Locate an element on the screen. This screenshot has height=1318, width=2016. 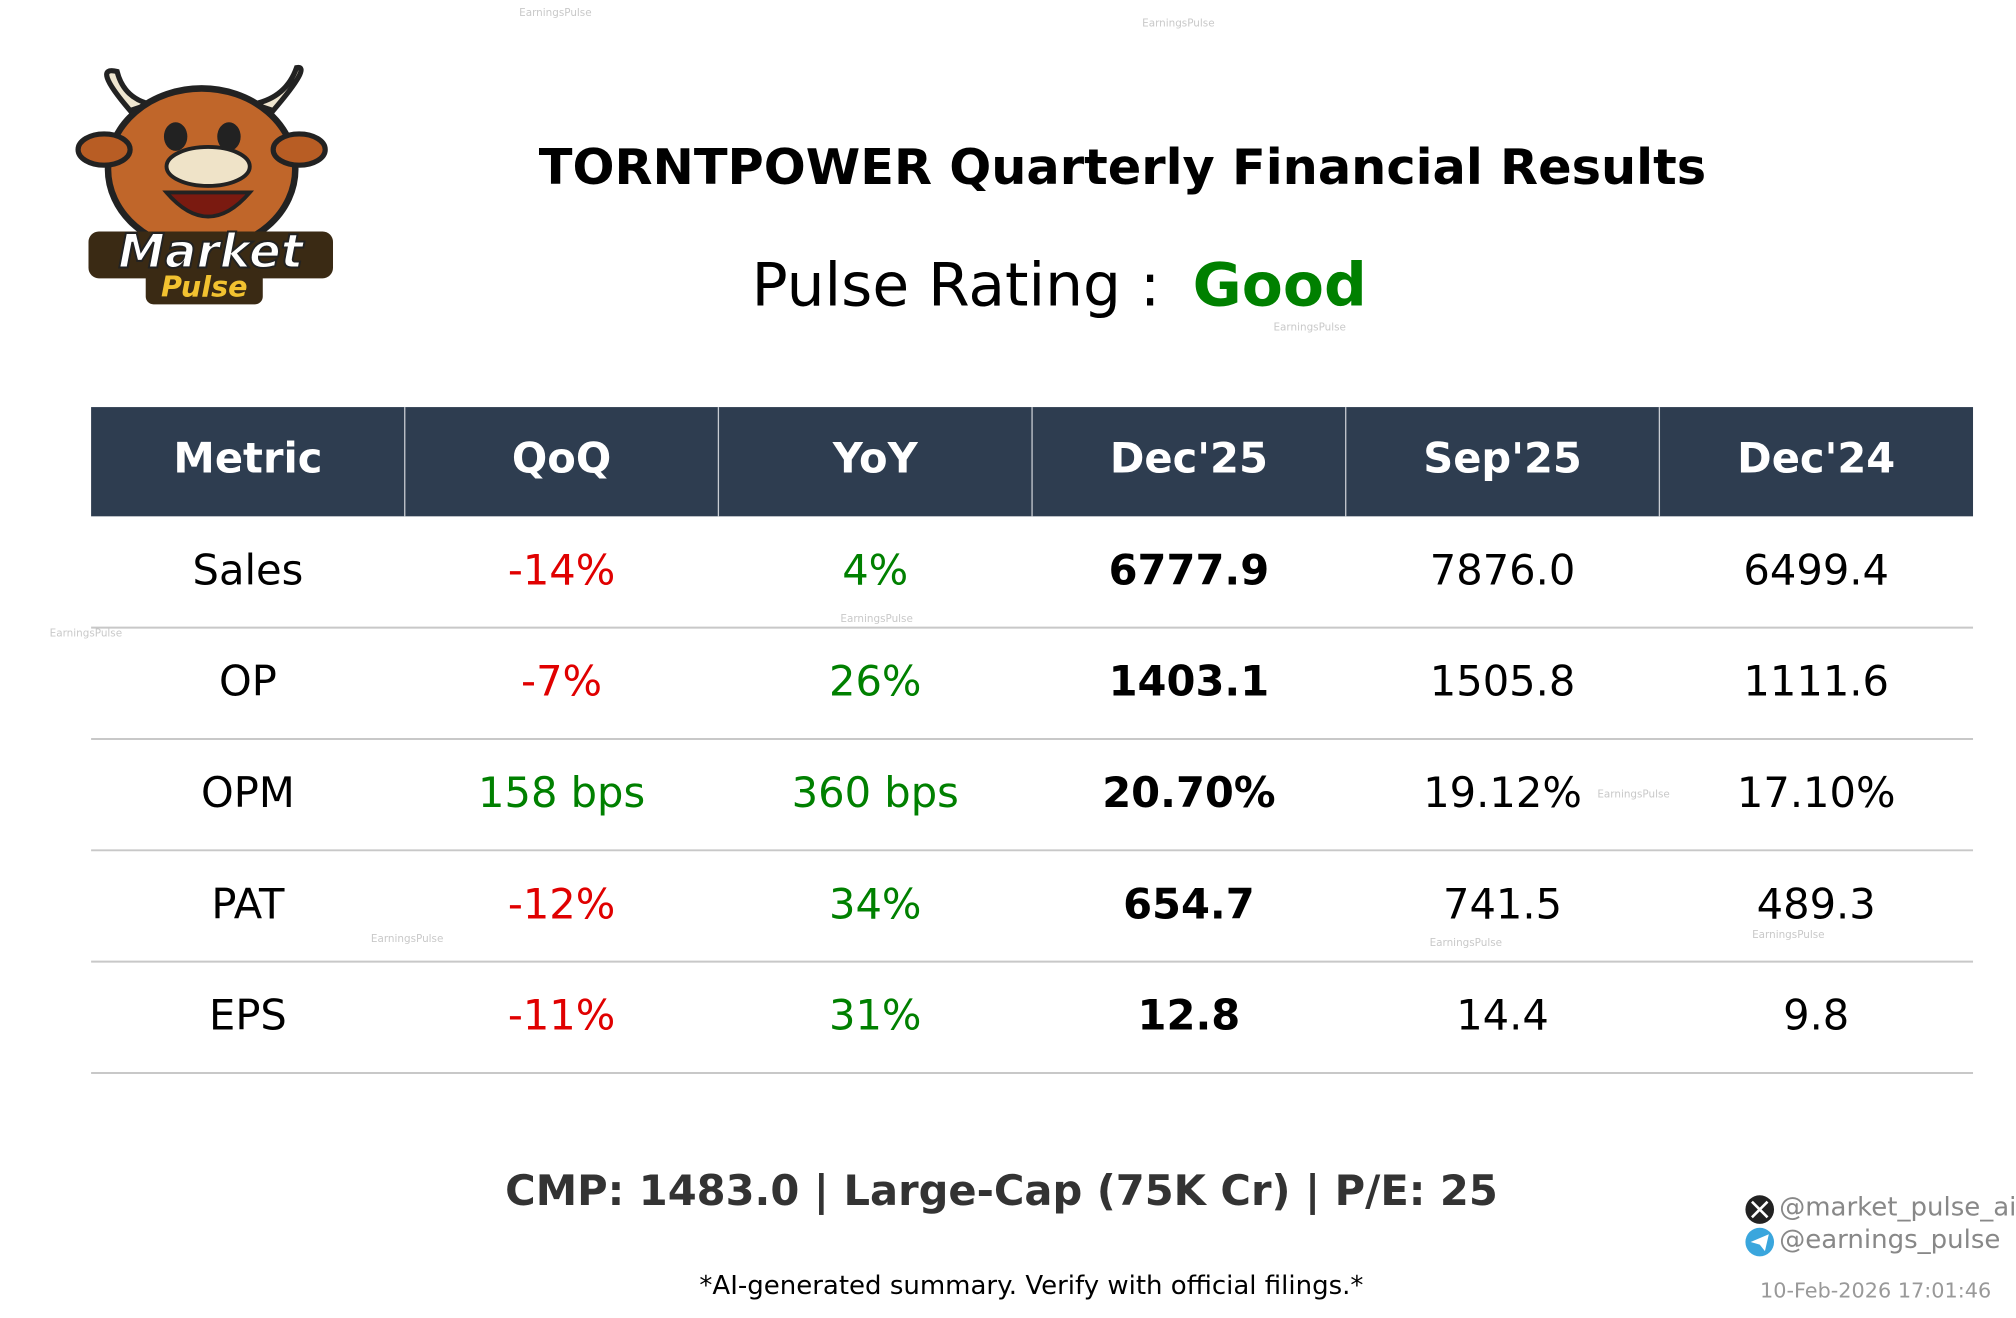
table-cell: 654.7 is located at coordinates (1189, 903).